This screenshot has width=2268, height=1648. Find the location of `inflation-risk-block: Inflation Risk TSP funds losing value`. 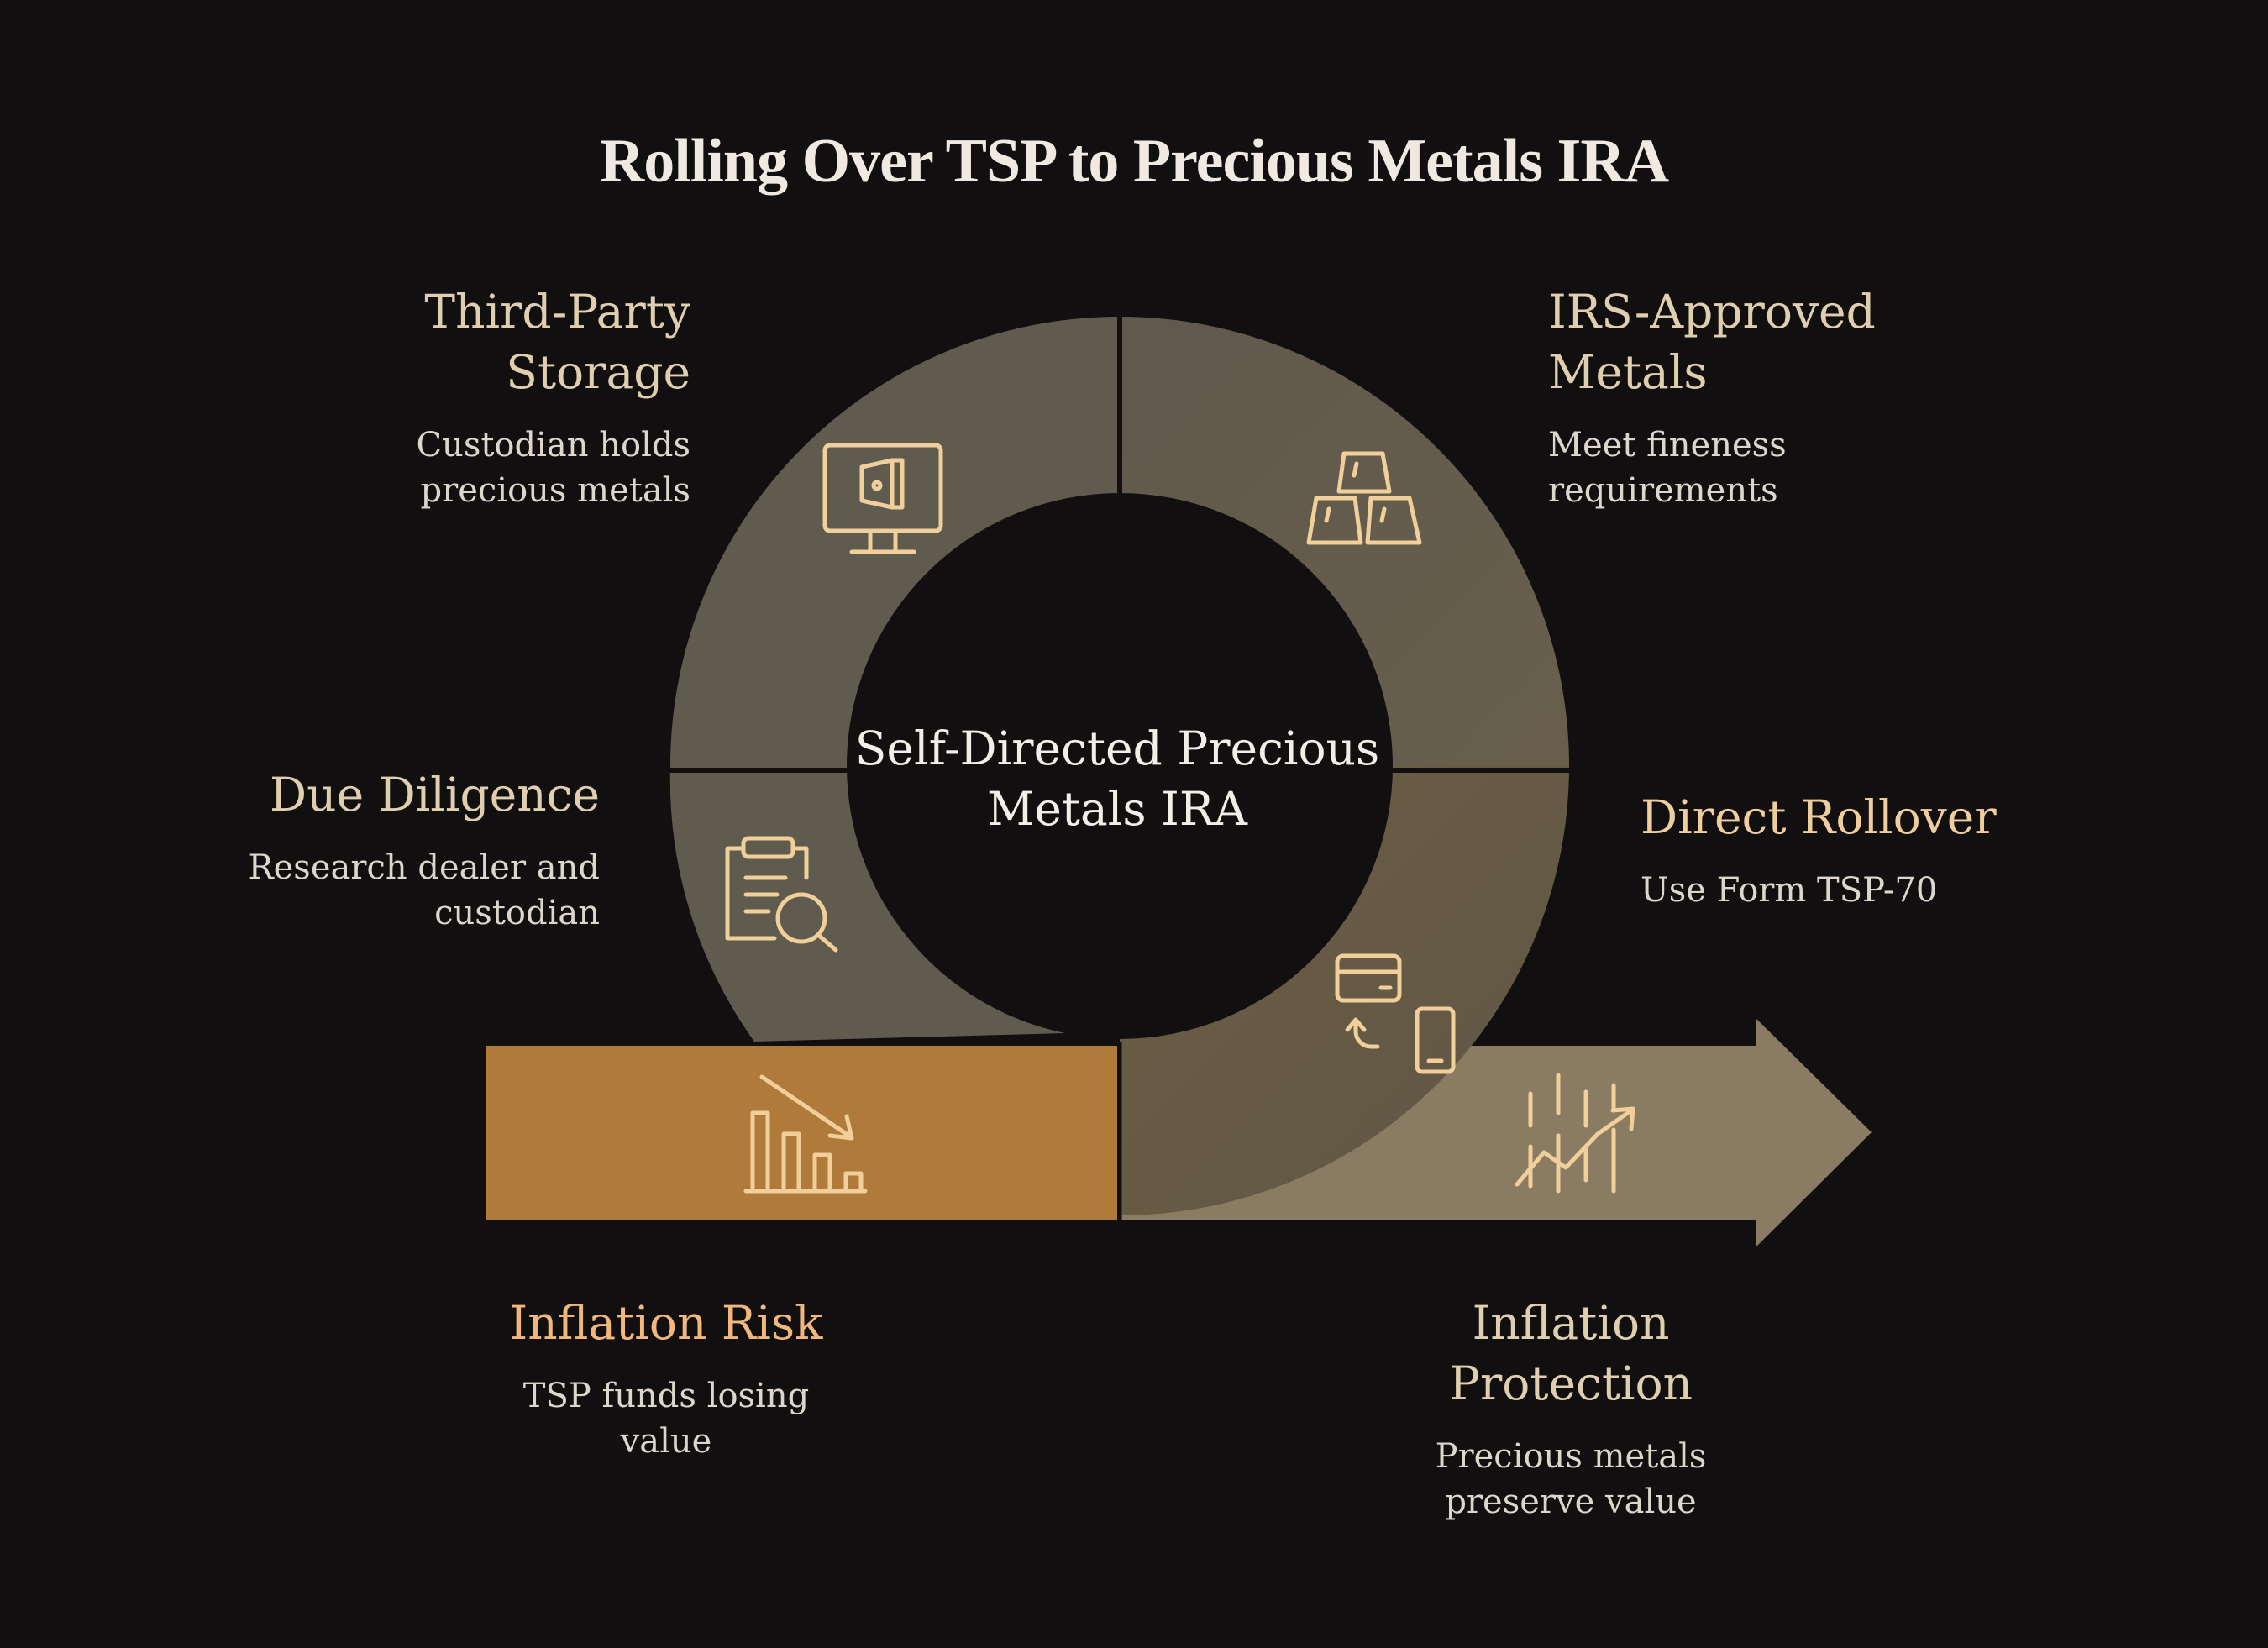

inflation-risk-block: Inflation Risk TSP funds losing value is located at coordinates (666, 1379).